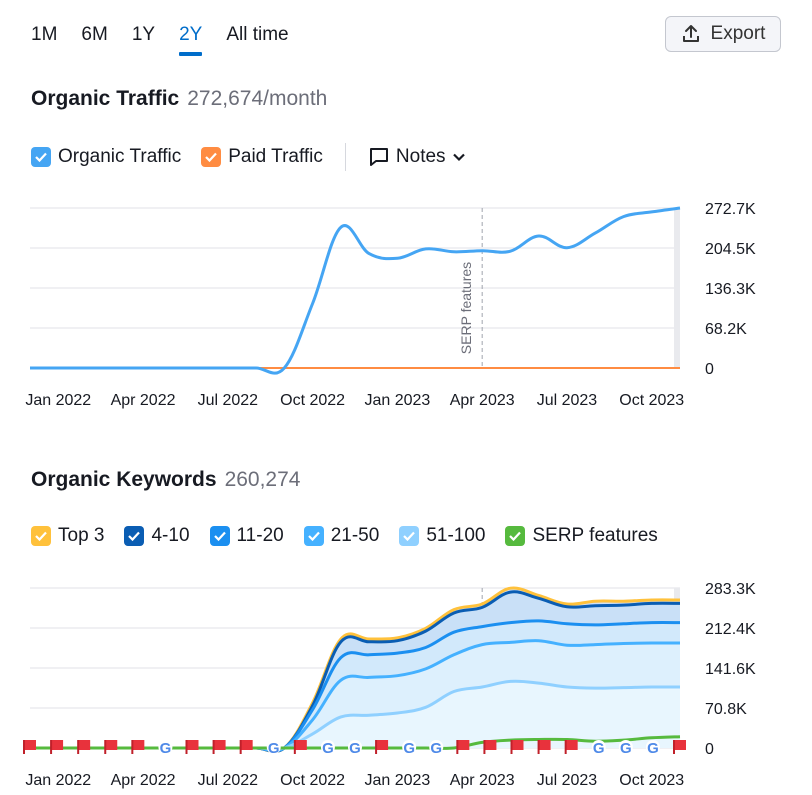 The width and height of the screenshot is (812, 795). I want to click on legend-item: Top 3, so click(67, 536).